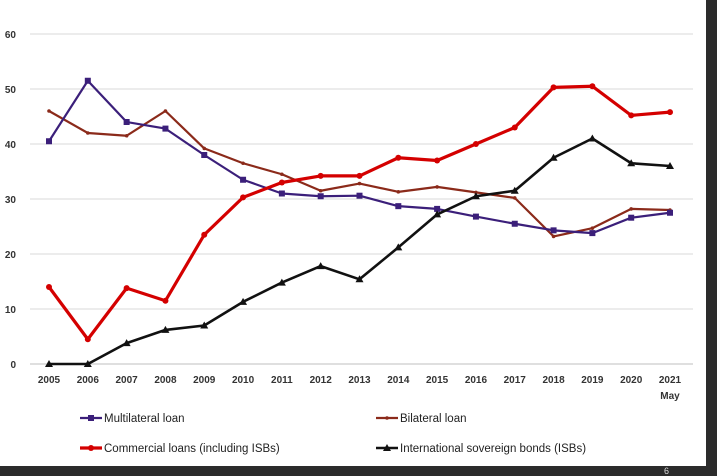 This screenshot has width=717, height=476. I want to click on y-tick-label: 40, so click(11, 145).